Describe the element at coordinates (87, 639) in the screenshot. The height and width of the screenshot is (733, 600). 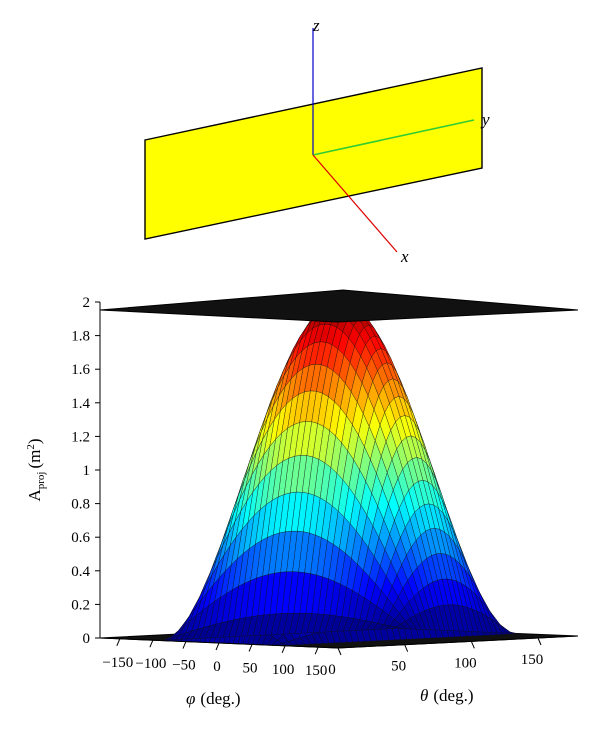
I see `z-tick-label: 0` at that location.